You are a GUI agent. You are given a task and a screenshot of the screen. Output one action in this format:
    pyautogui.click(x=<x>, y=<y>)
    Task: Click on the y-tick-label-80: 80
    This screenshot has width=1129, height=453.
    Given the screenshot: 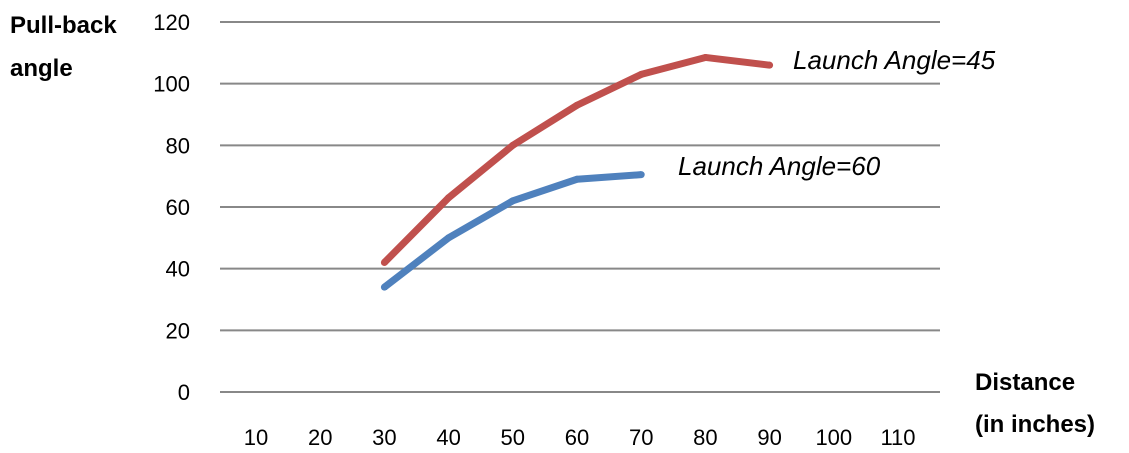 What is the action you would take?
    pyautogui.click(x=178, y=145)
    